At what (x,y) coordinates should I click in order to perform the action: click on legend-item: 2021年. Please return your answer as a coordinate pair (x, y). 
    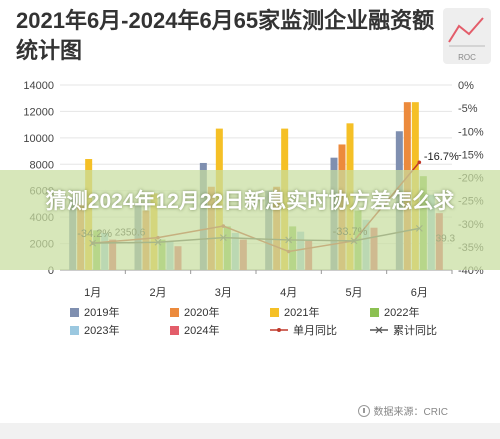
    Looking at the image, I should click on (320, 312).